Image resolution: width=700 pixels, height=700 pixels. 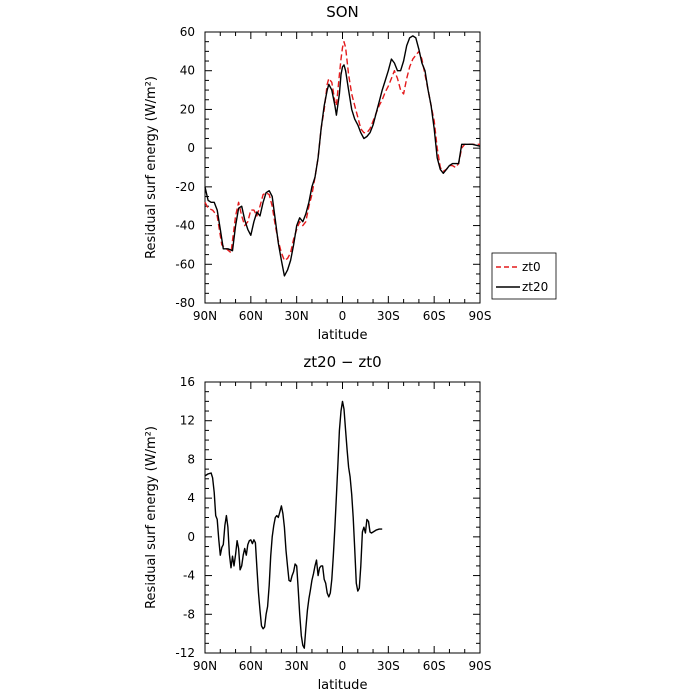 What do you see at coordinates (189, 614) in the screenshot?
I see `y-tick-label: -8` at bounding box center [189, 614].